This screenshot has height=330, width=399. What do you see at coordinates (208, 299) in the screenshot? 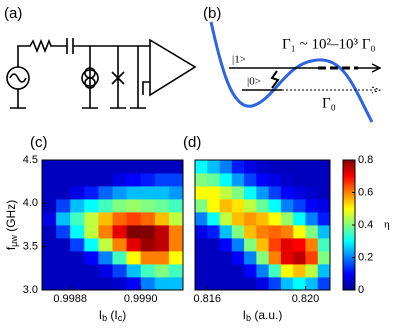
I see `x-tick-label: 0.816` at bounding box center [208, 299].